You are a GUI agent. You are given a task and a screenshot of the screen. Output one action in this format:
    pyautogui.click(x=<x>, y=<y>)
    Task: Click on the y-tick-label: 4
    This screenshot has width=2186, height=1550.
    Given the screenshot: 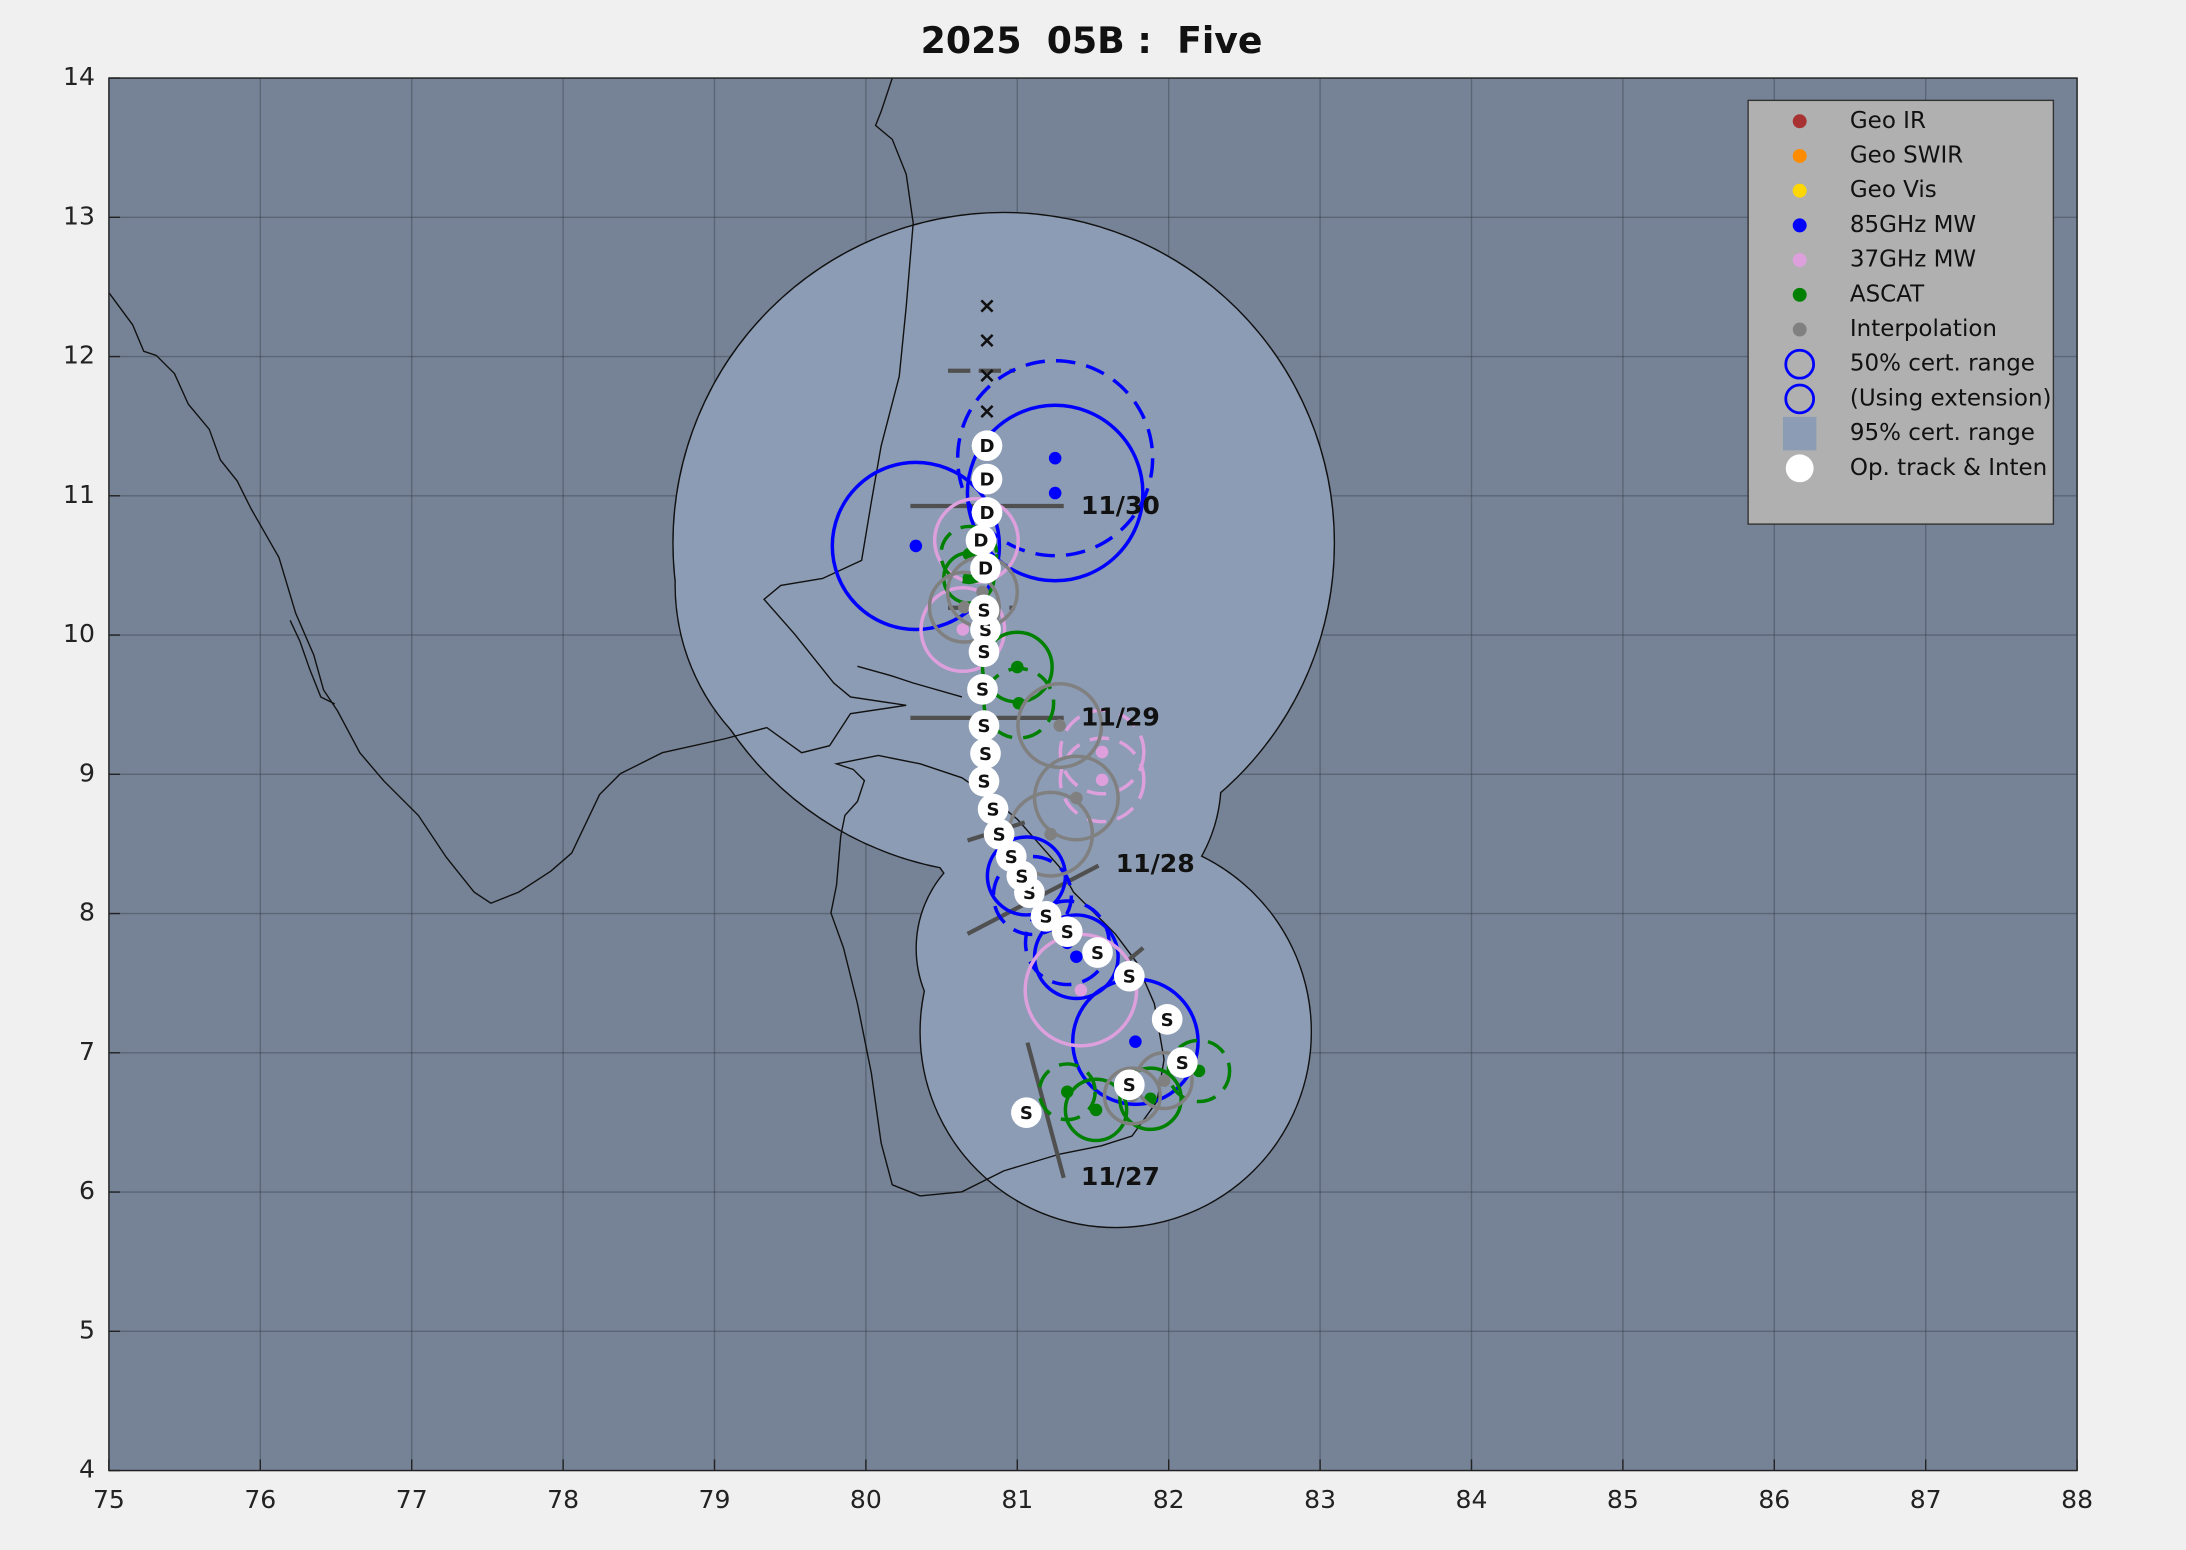 What is the action you would take?
    pyautogui.click(x=87, y=1469)
    